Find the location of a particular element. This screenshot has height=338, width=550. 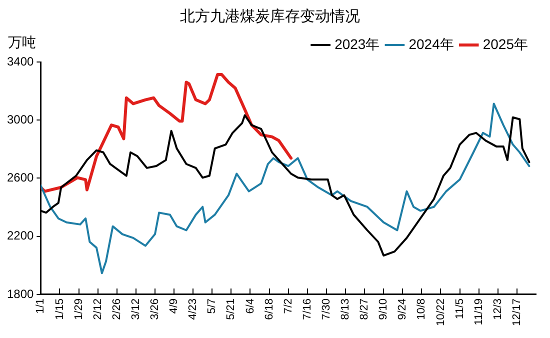

x-tick-label: 1/29 is located at coordinates (78, 309).